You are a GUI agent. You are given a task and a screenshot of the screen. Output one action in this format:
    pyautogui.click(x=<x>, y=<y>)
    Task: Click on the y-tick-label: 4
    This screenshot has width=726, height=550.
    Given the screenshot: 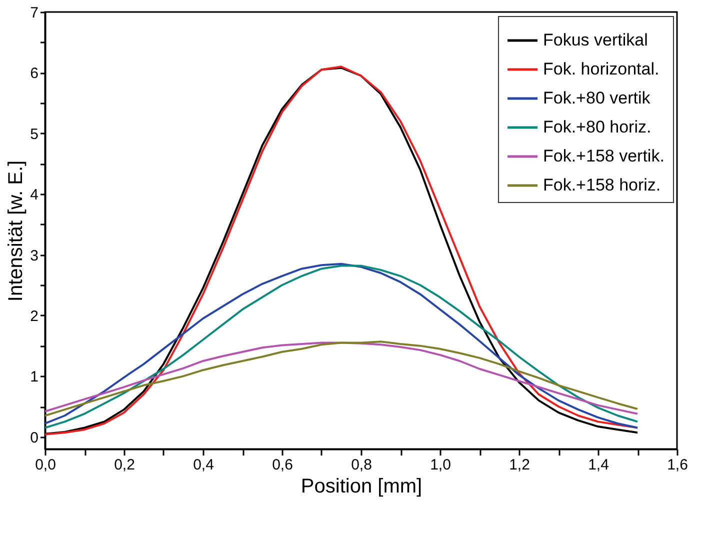 What is the action you would take?
    pyautogui.click(x=34, y=195)
    